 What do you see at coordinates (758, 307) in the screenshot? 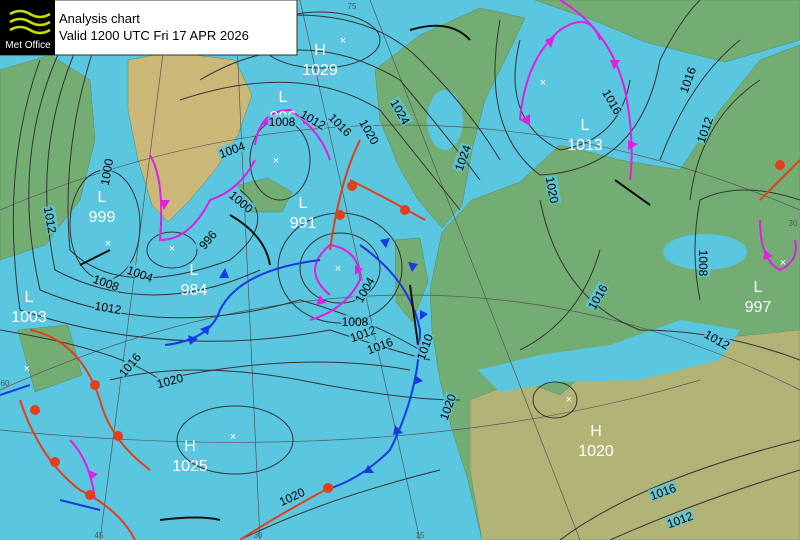
I see `pressure-centre-value: 997` at bounding box center [758, 307].